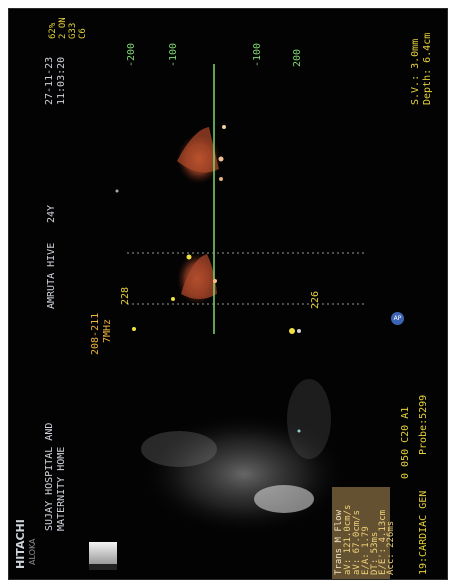  I want to click on hospital-name-line2: MATERNITY HOME, so click(61, 488).